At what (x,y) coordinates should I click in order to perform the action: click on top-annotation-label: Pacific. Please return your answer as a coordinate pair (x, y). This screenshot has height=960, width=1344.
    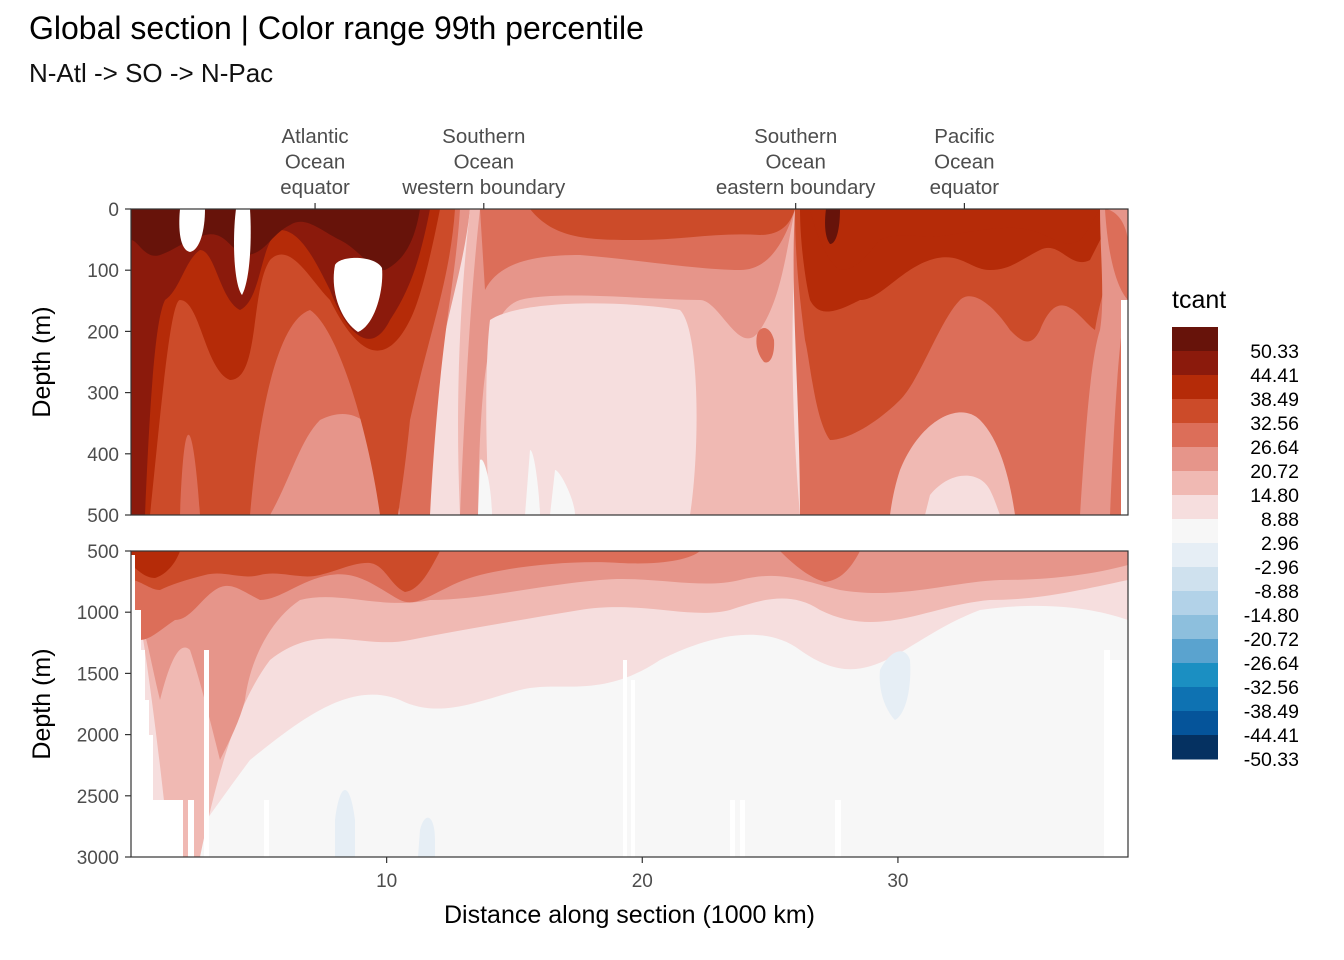
    Looking at the image, I should click on (964, 136).